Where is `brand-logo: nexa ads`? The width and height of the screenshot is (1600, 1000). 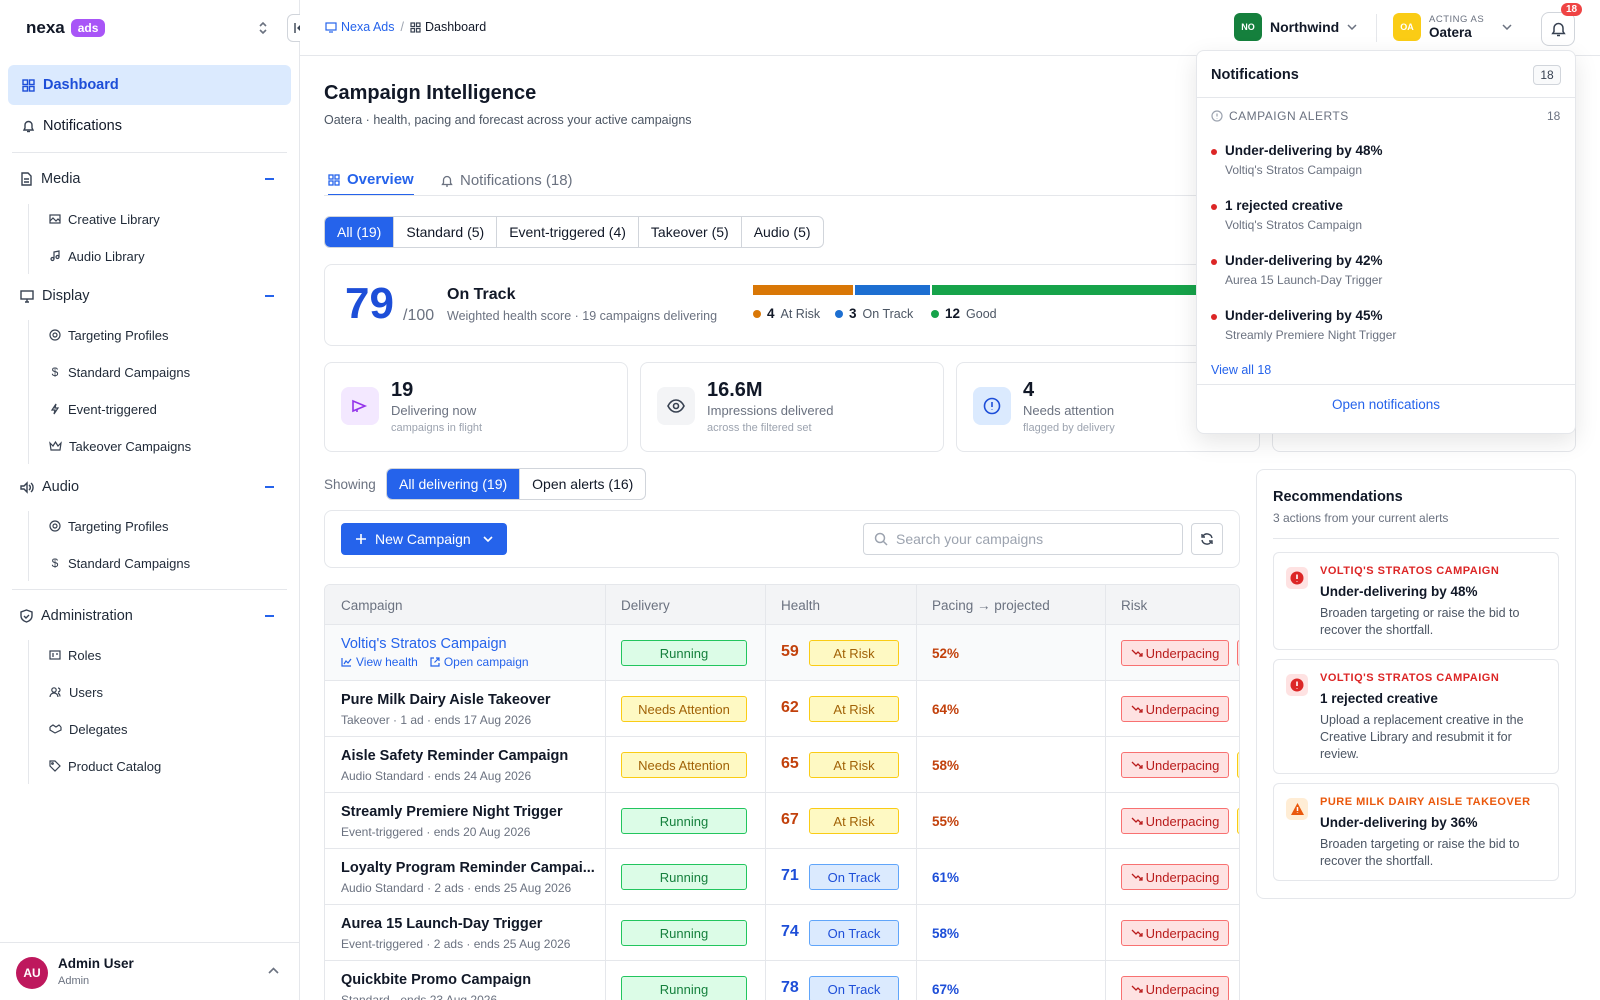
brand-logo: nexa ads is located at coordinates (66, 28).